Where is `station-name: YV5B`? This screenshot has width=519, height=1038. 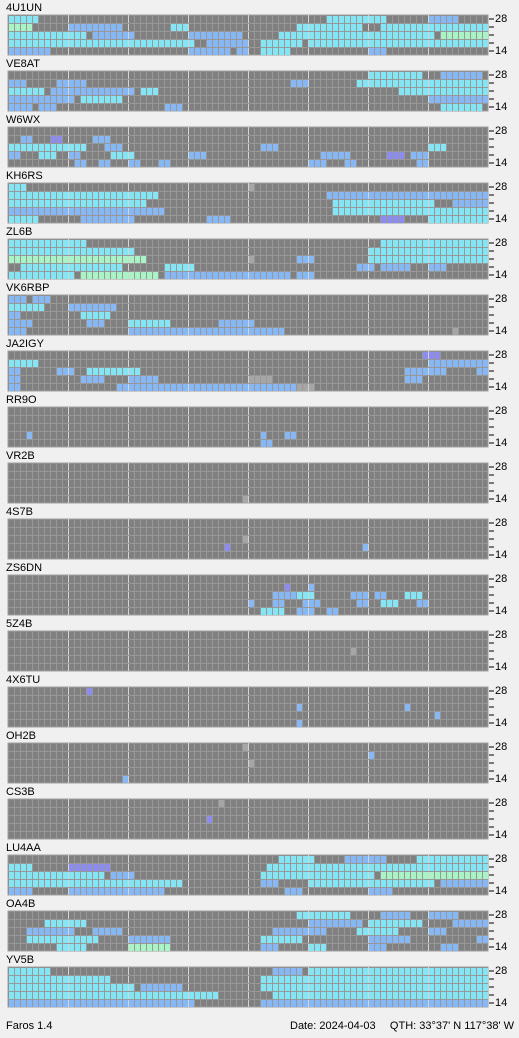
station-name: YV5B is located at coordinates (20, 960).